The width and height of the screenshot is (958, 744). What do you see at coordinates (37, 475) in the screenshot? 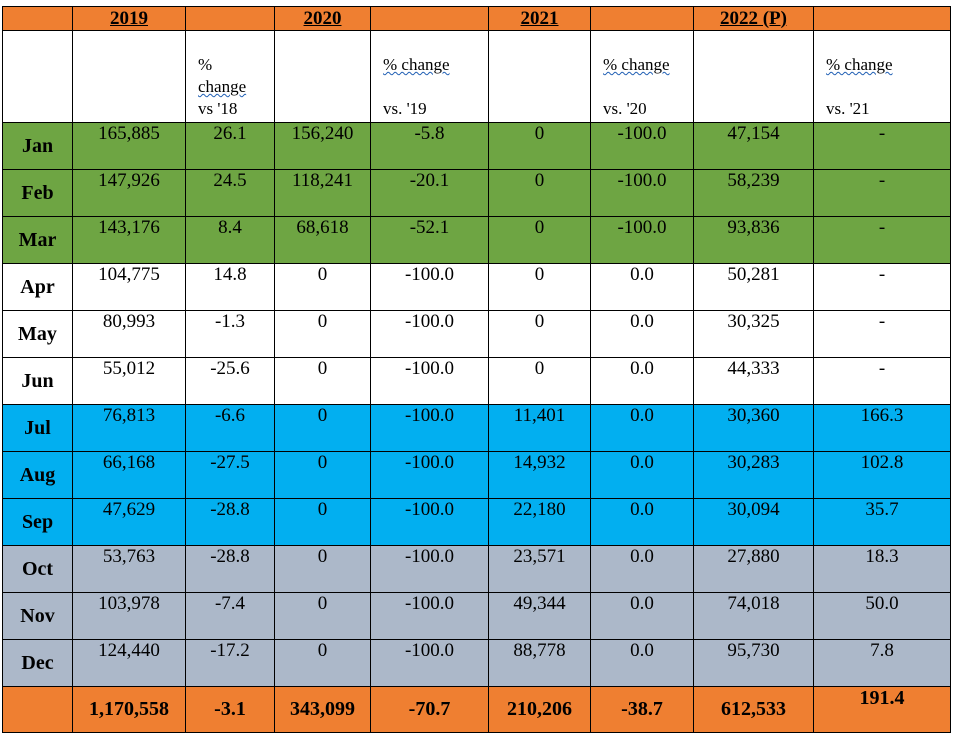
I see `month-label: Aug` at bounding box center [37, 475].